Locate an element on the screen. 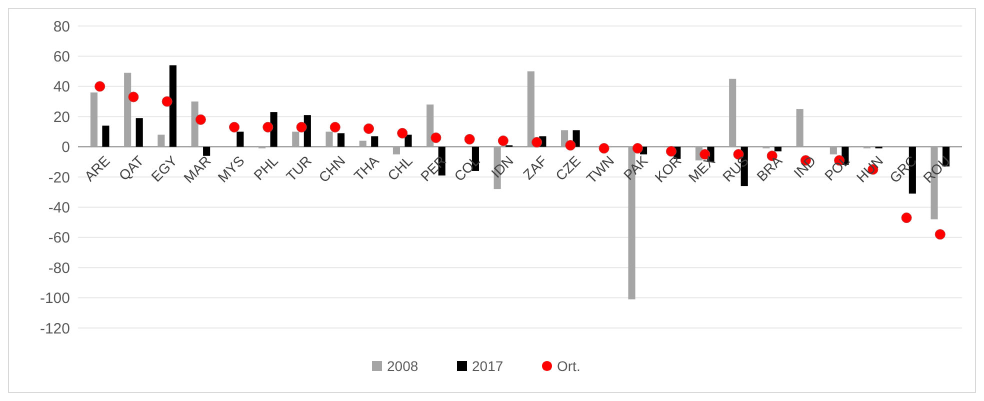  y-tick-label: -120 is located at coordinates (55, 329).